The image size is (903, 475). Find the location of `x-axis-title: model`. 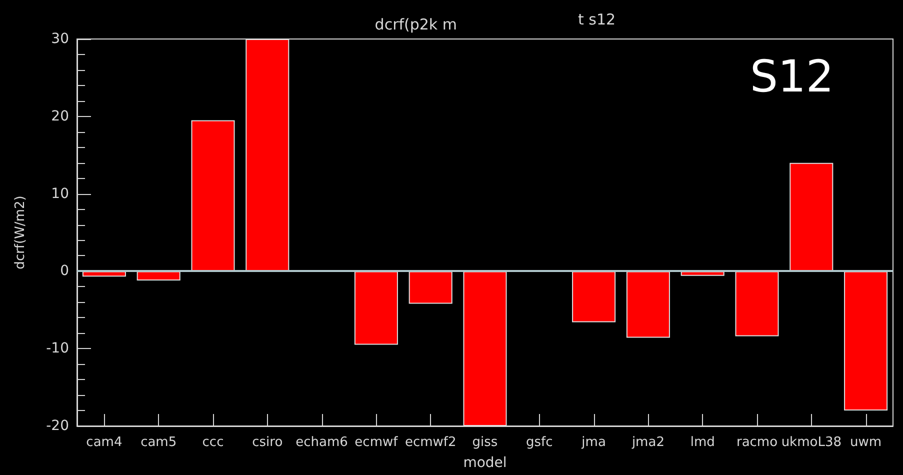

x-axis-title: model is located at coordinates (485, 463).